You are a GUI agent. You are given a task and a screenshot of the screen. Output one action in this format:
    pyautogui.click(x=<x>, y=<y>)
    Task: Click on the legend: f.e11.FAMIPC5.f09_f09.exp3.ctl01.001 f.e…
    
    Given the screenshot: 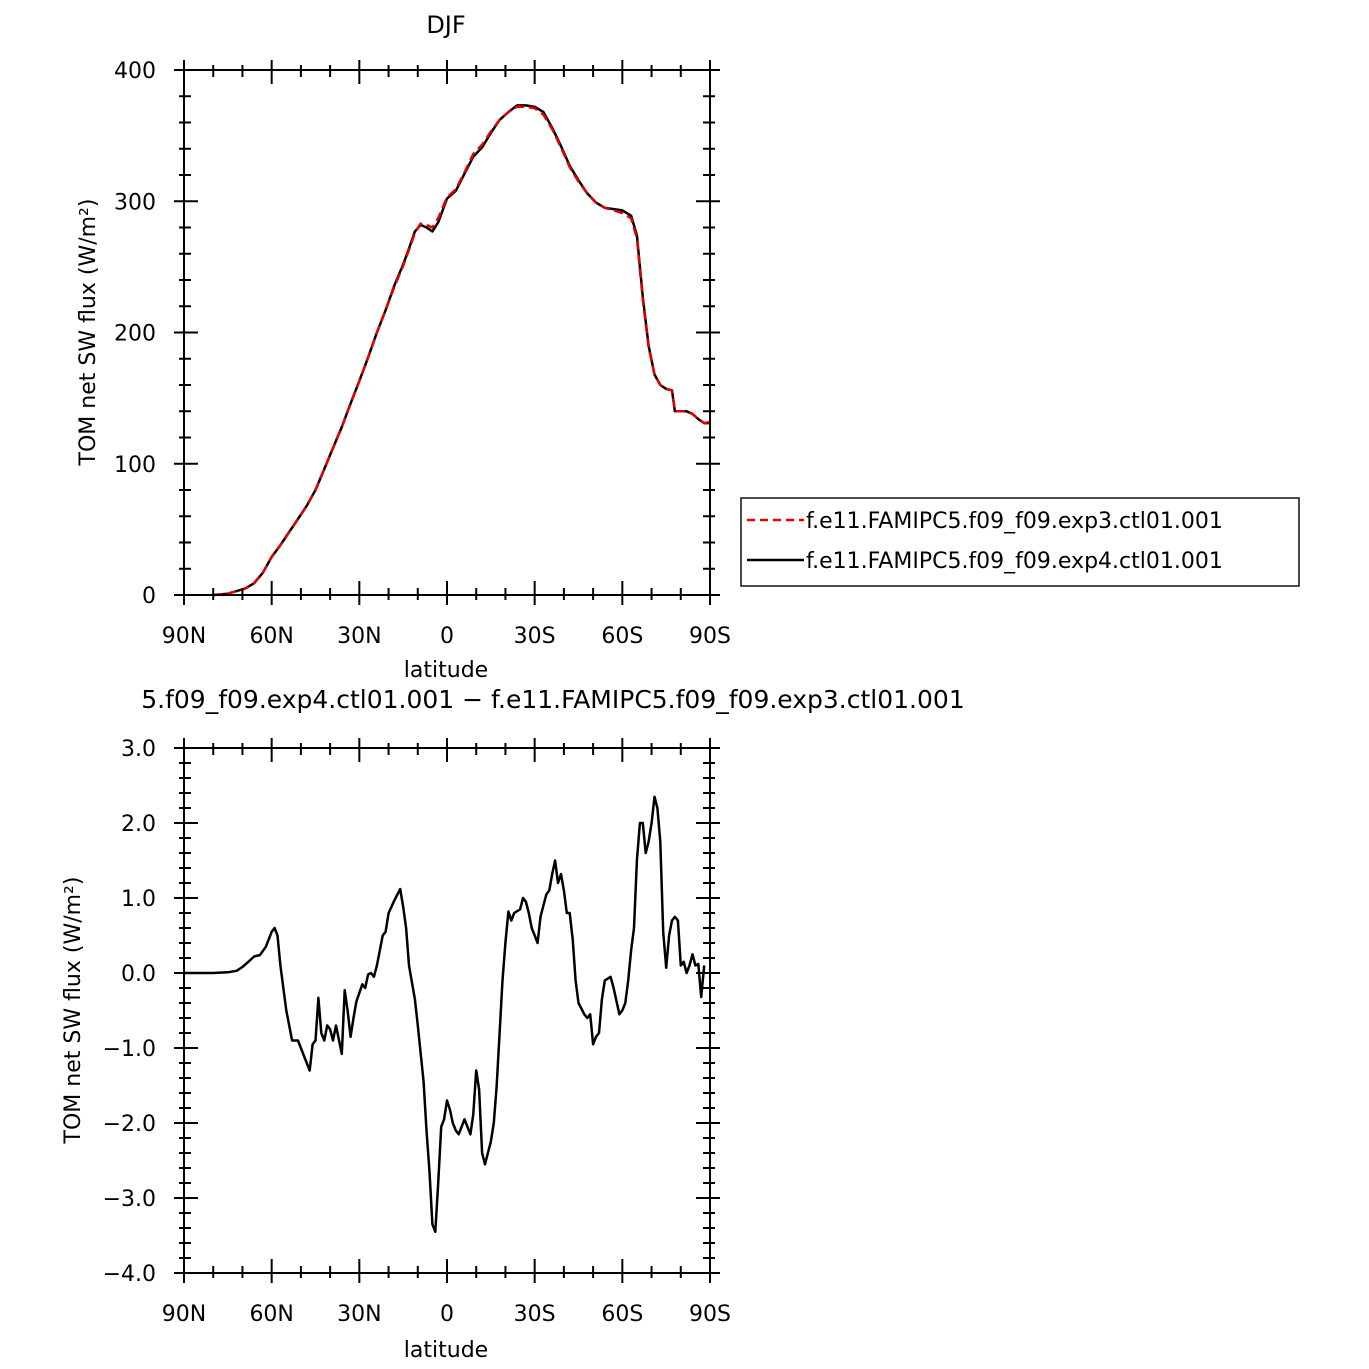 What is the action you would take?
    pyautogui.click(x=1020, y=542)
    